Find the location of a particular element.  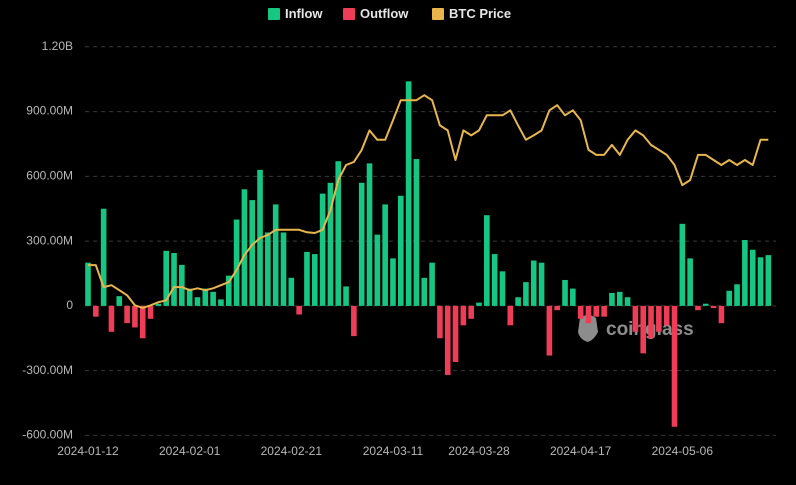

x-tick-label: 2024-01-12 is located at coordinates (88, 451).